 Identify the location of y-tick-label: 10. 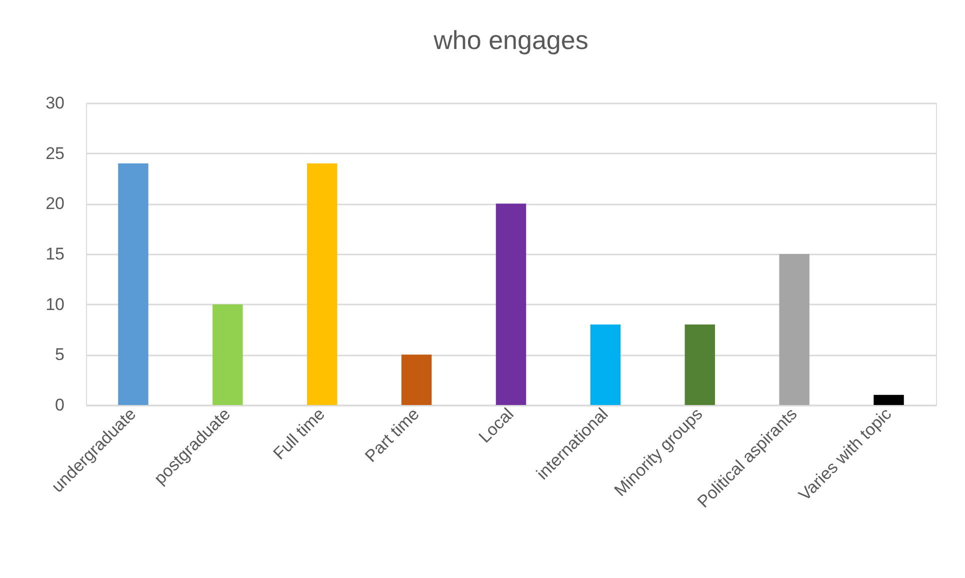
(55, 304).